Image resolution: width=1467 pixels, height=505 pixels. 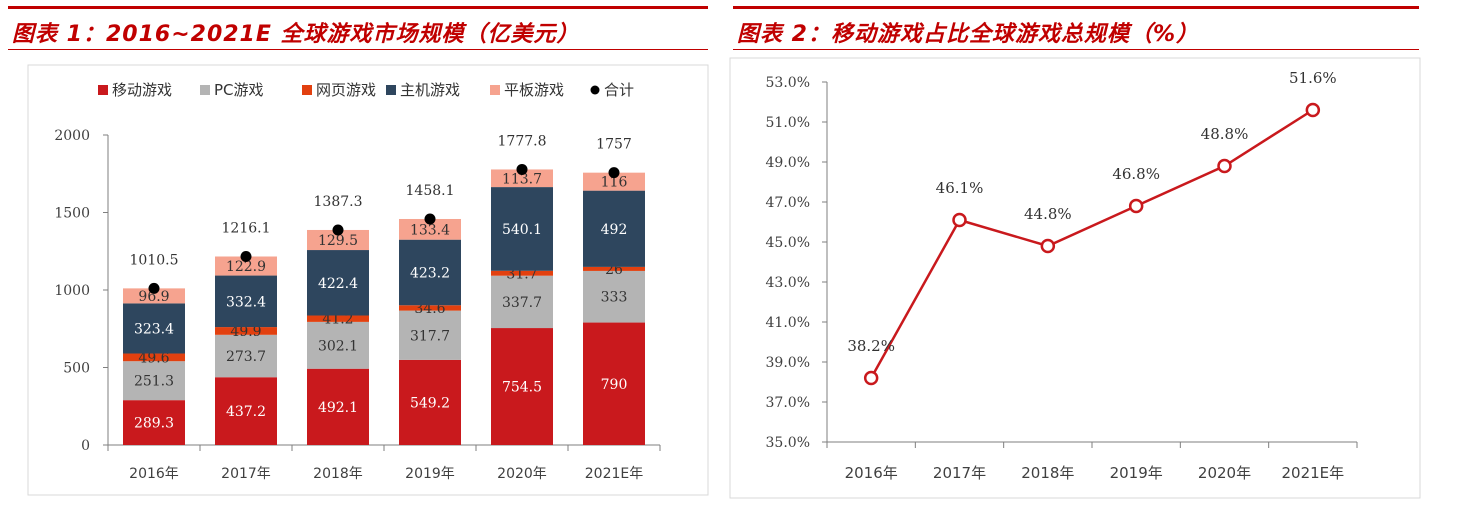 What do you see at coordinates (72, 291) in the screenshot?
I see `bar-y-tick-label: 1000` at bounding box center [72, 291].